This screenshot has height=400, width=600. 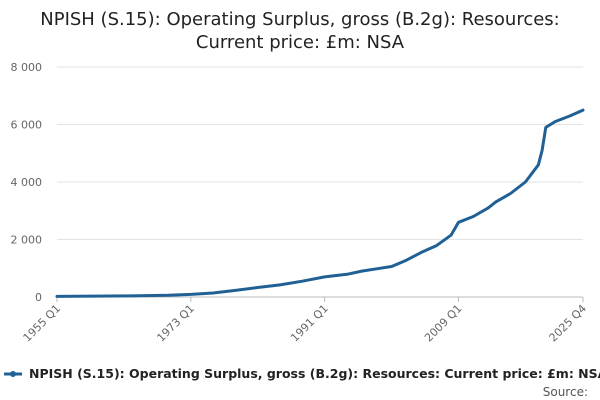 I want to click on y-tick-label: 4 000, so click(x=27, y=182).